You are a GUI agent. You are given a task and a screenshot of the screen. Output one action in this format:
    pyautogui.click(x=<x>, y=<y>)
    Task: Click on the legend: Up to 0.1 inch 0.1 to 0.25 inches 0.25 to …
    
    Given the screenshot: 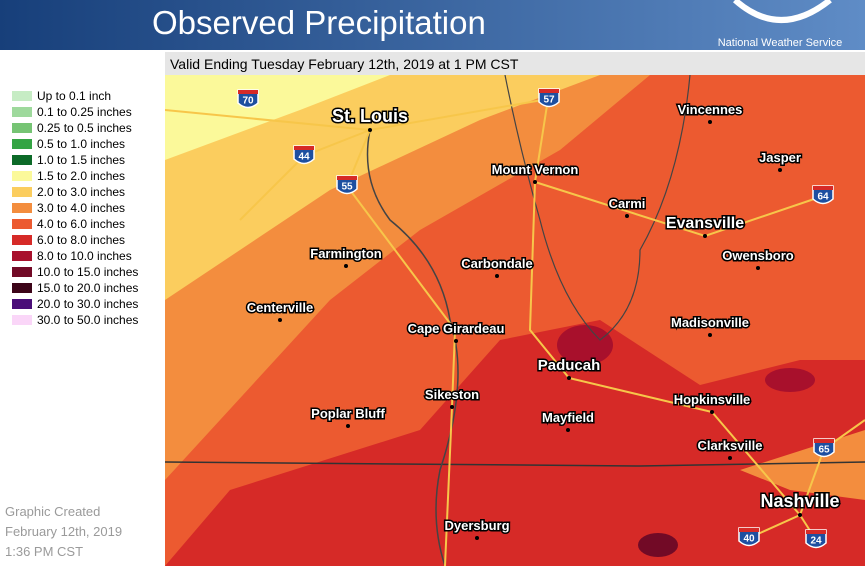 What is the action you would take?
    pyautogui.click(x=75, y=208)
    